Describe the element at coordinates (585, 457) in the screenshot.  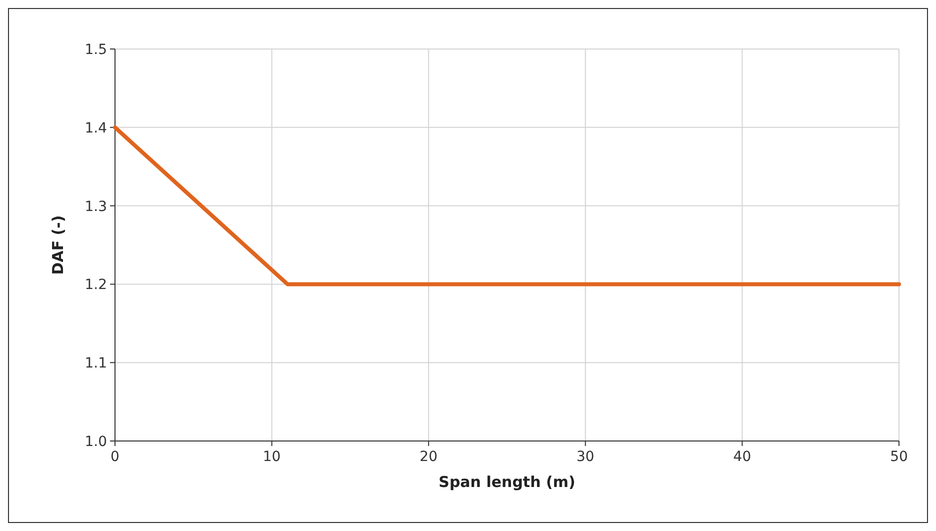
I see `x-tick-label: 30` at that location.